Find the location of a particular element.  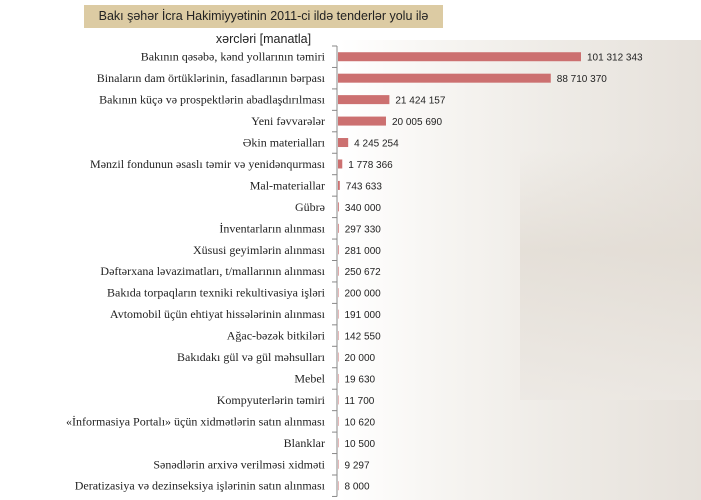

category-label: Blanklar is located at coordinates (304, 443).